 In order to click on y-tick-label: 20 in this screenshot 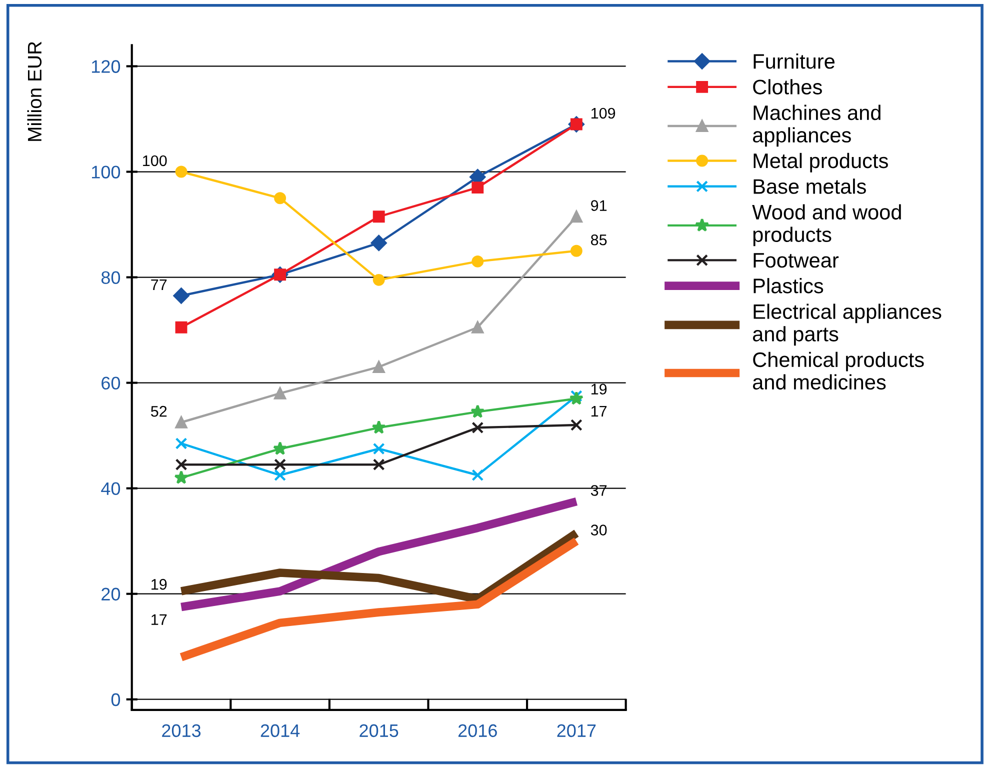, I will do `click(111, 594)`.